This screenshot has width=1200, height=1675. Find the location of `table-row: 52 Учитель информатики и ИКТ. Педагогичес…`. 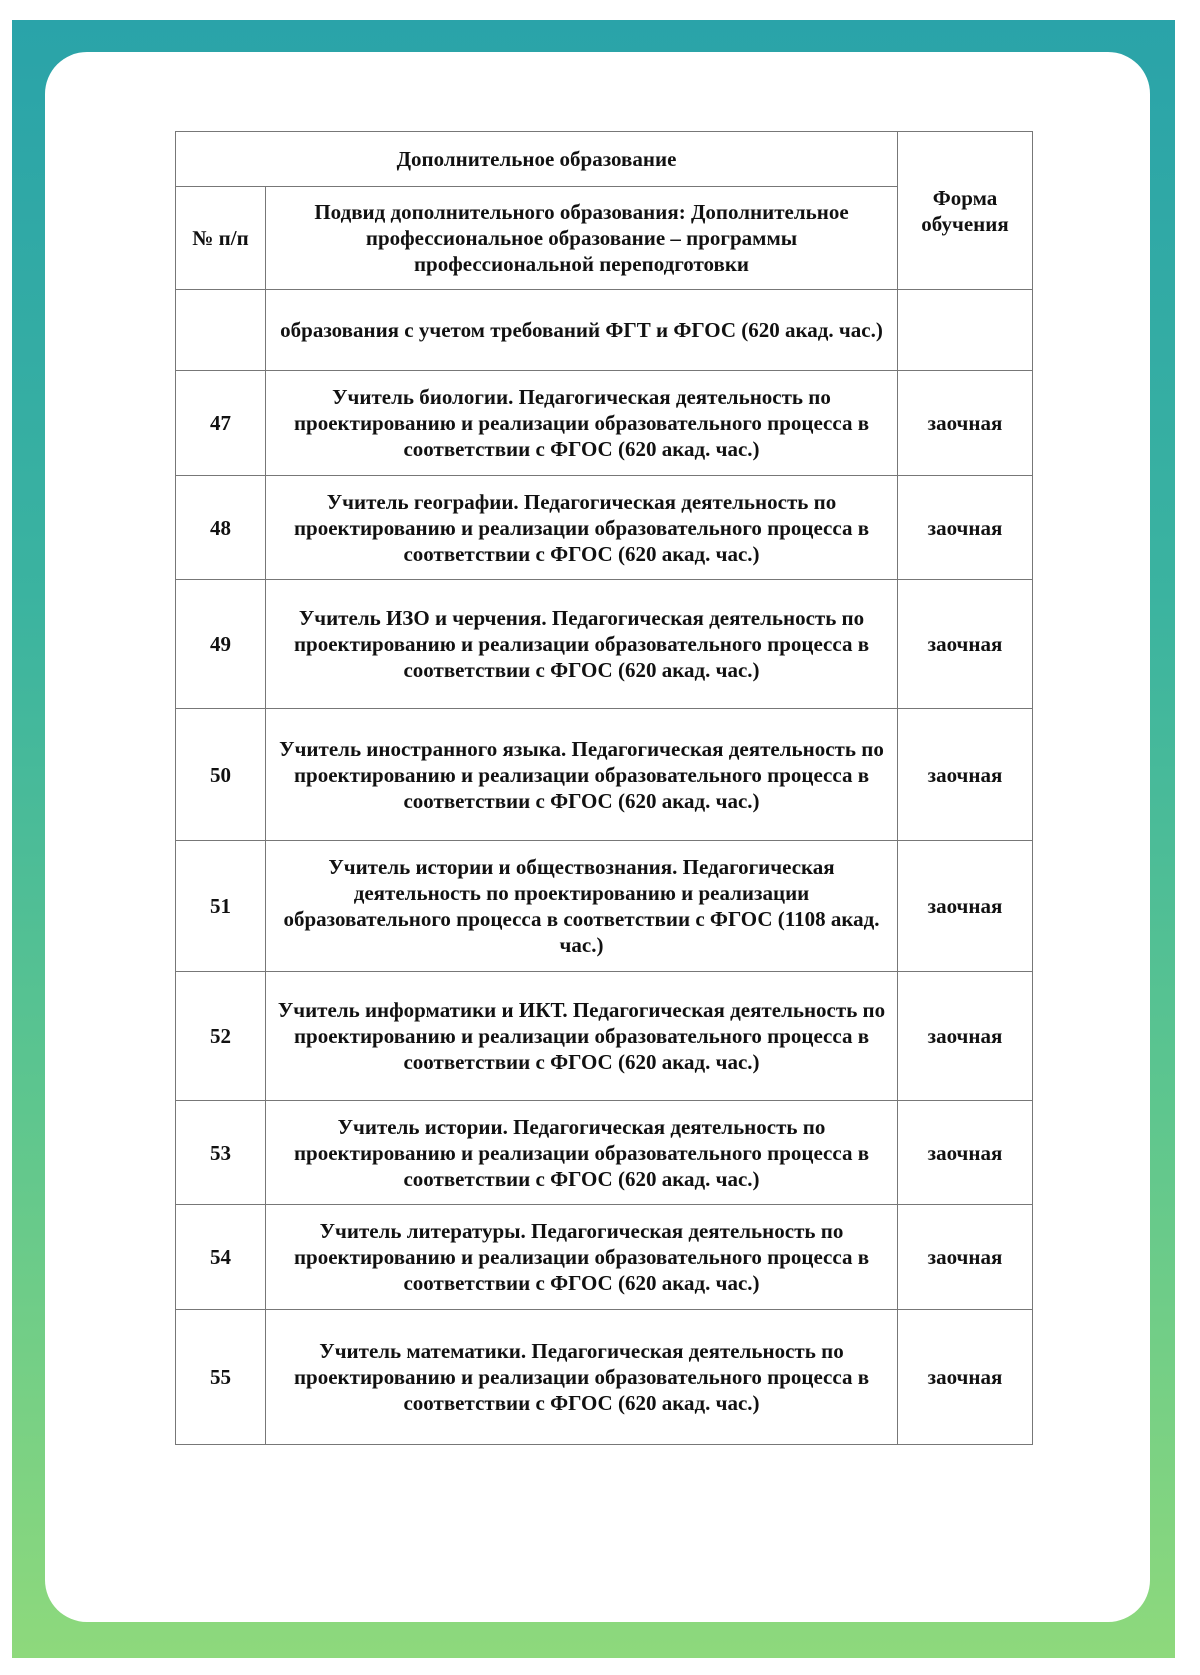

table-row: 52 Учитель информатики и ИКТ. Педагогичес… is located at coordinates (604, 1036).